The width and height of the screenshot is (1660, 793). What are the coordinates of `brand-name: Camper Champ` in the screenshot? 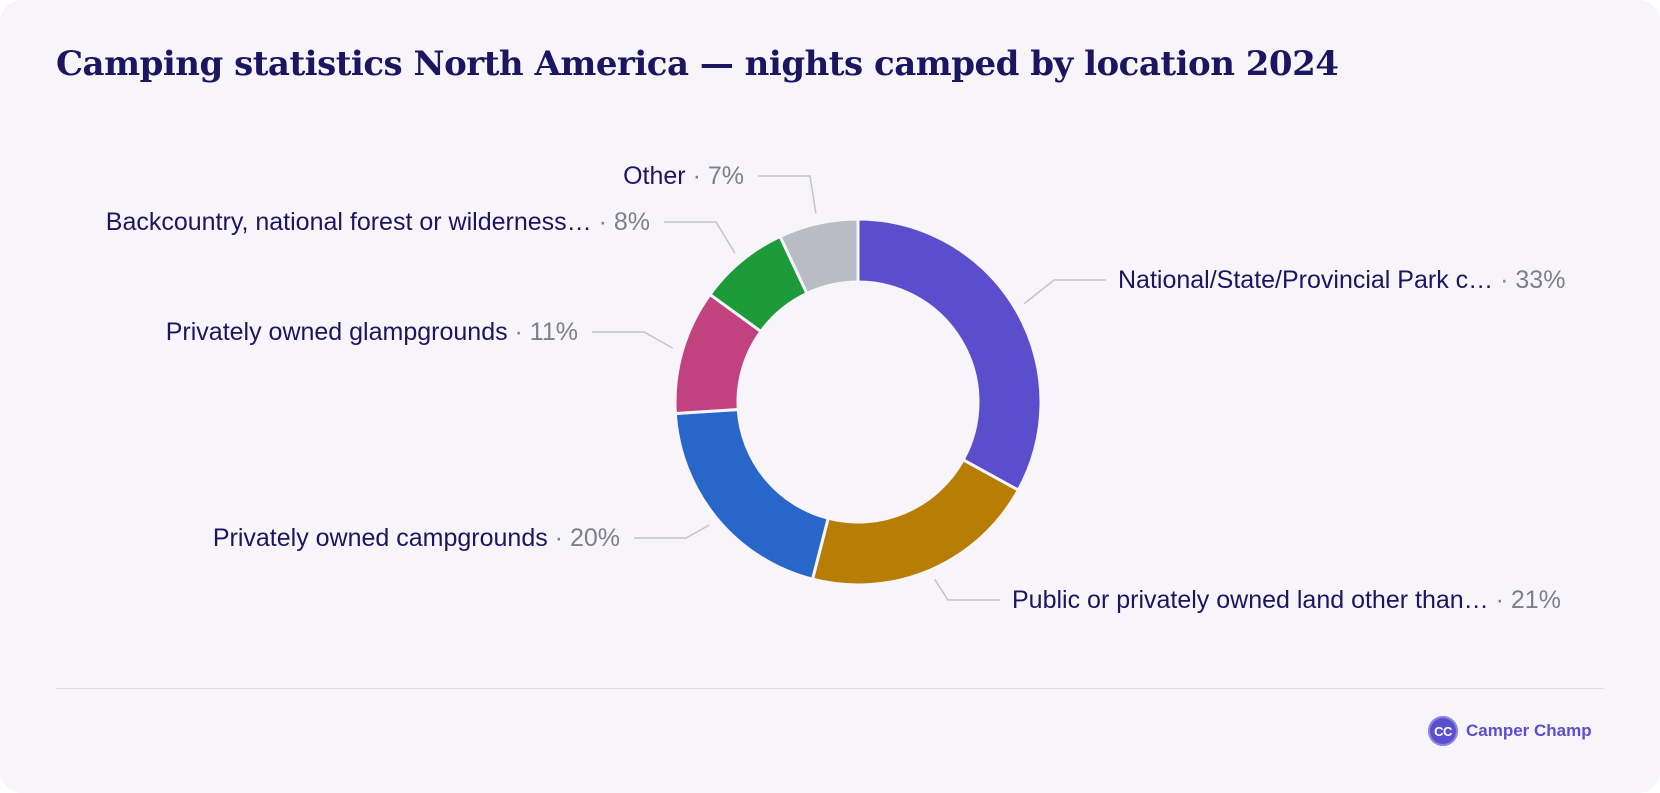 It's located at (1529, 730).